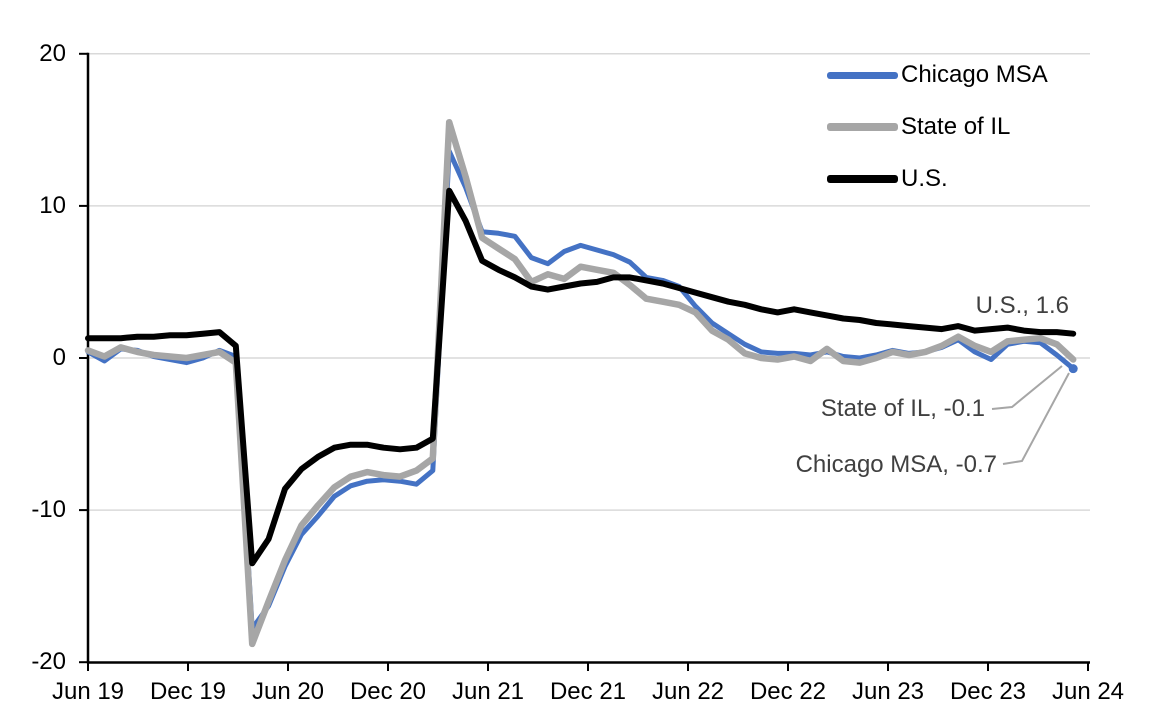  I want to click on legend-line-sample-state-of-il, so click(862, 127).